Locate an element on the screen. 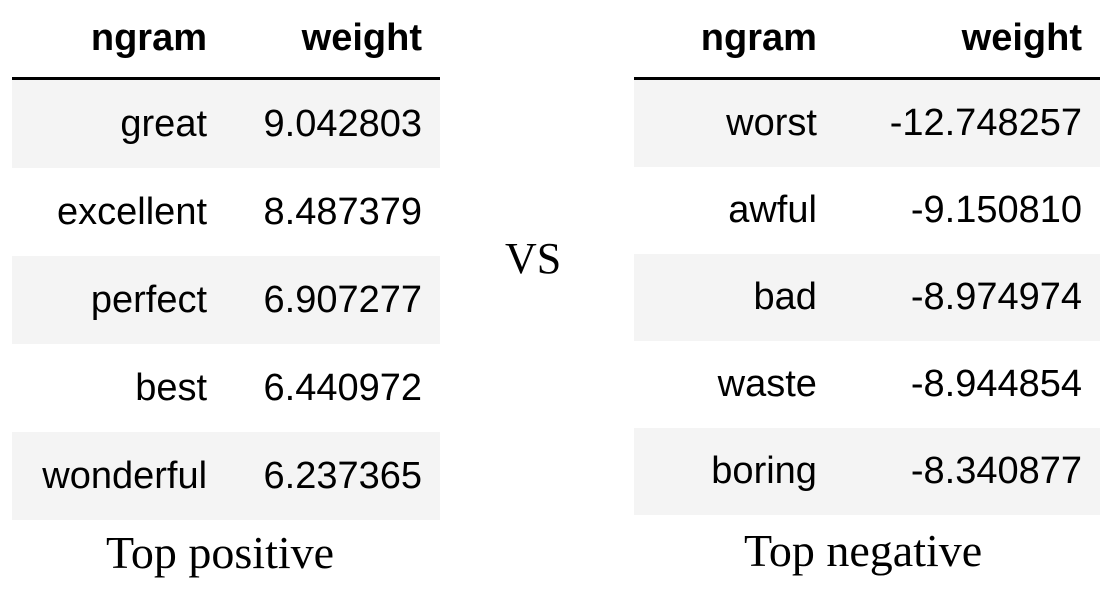  ngram-cell: bad is located at coordinates (734, 297).